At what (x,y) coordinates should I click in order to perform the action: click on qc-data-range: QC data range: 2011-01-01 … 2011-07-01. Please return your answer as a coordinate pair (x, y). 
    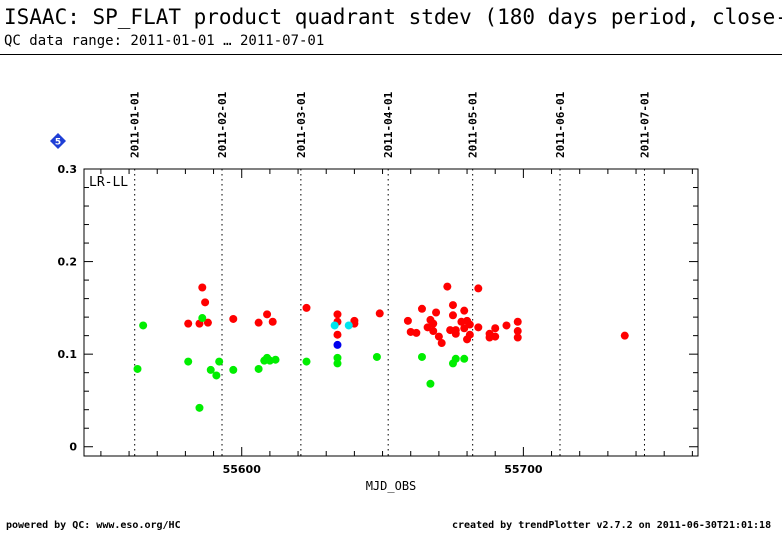
    Looking at the image, I should click on (164, 41).